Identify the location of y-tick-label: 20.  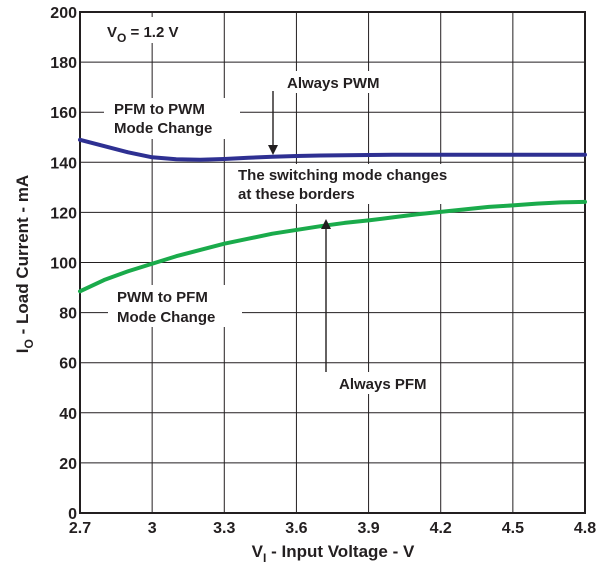
(68, 464).